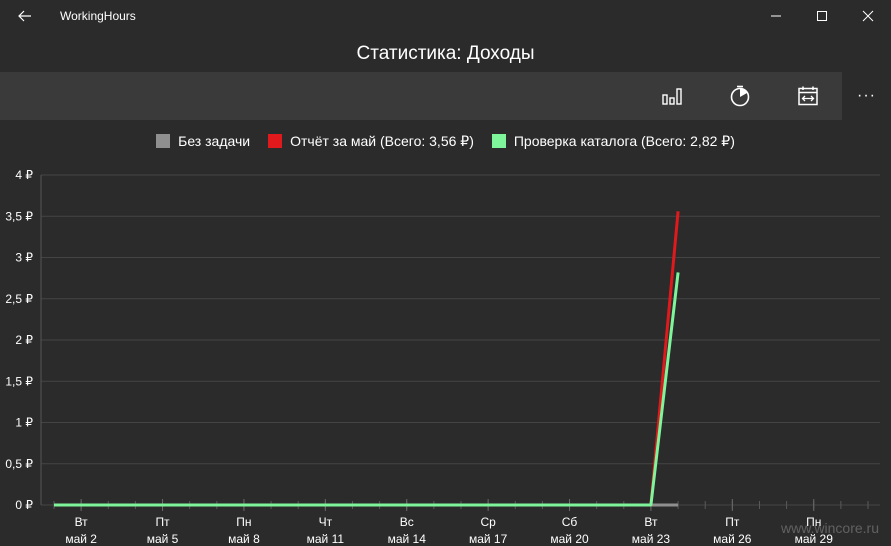 The height and width of the screenshot is (546, 891). I want to click on y-tick-label: 2,5 ₽, so click(19, 299).